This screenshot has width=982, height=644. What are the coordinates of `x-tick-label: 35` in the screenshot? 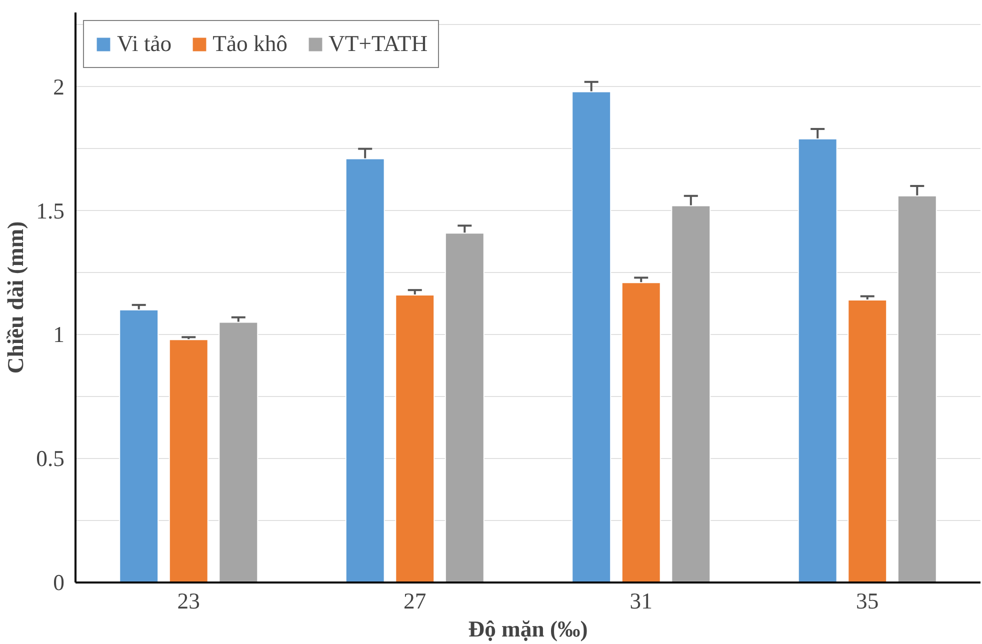 It's located at (867, 601).